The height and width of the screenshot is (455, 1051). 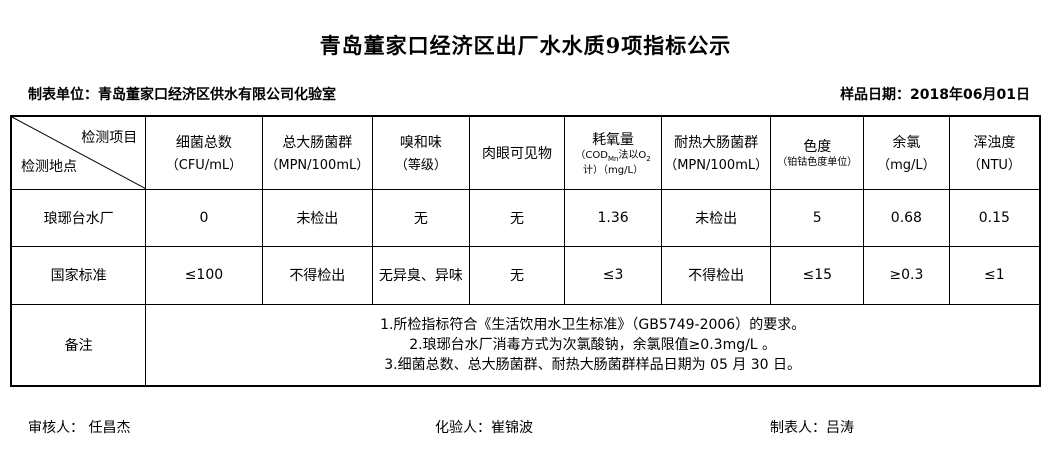 I want to click on remarks-line-1: 1.所检指标符合《生活饮用水卫生标准》（GB5749-2006）的要求。, so click(x=593, y=324).